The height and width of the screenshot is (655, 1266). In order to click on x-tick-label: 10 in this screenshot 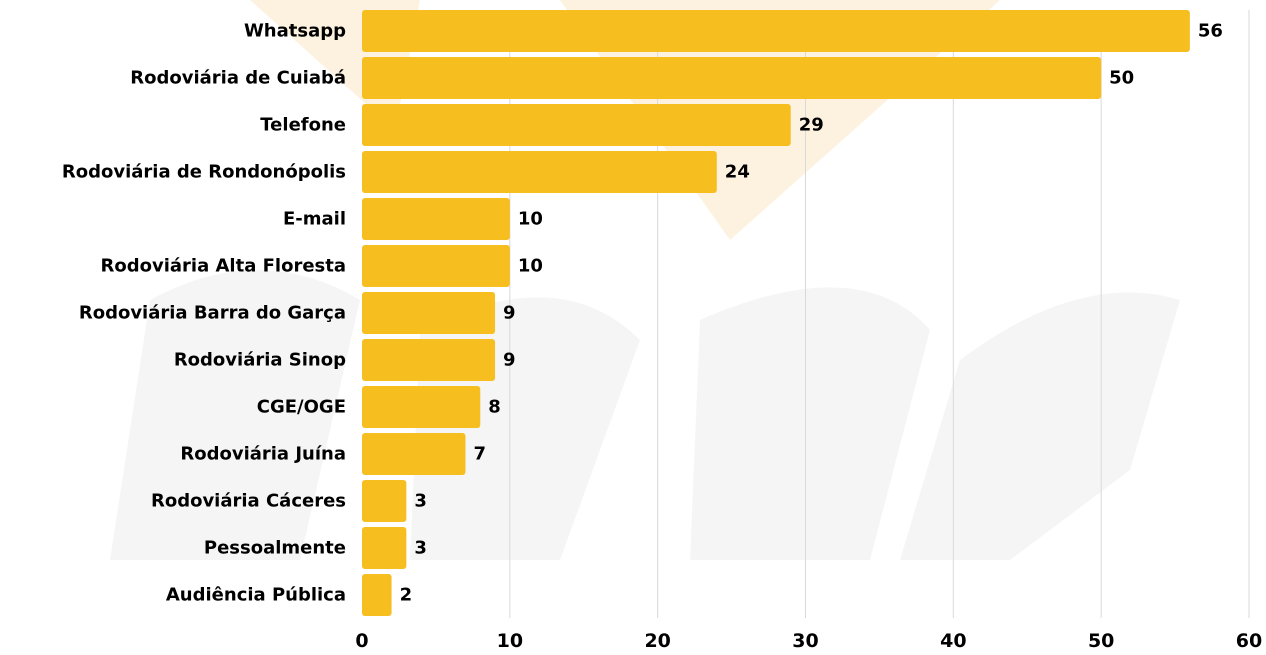, I will do `click(510, 640)`.